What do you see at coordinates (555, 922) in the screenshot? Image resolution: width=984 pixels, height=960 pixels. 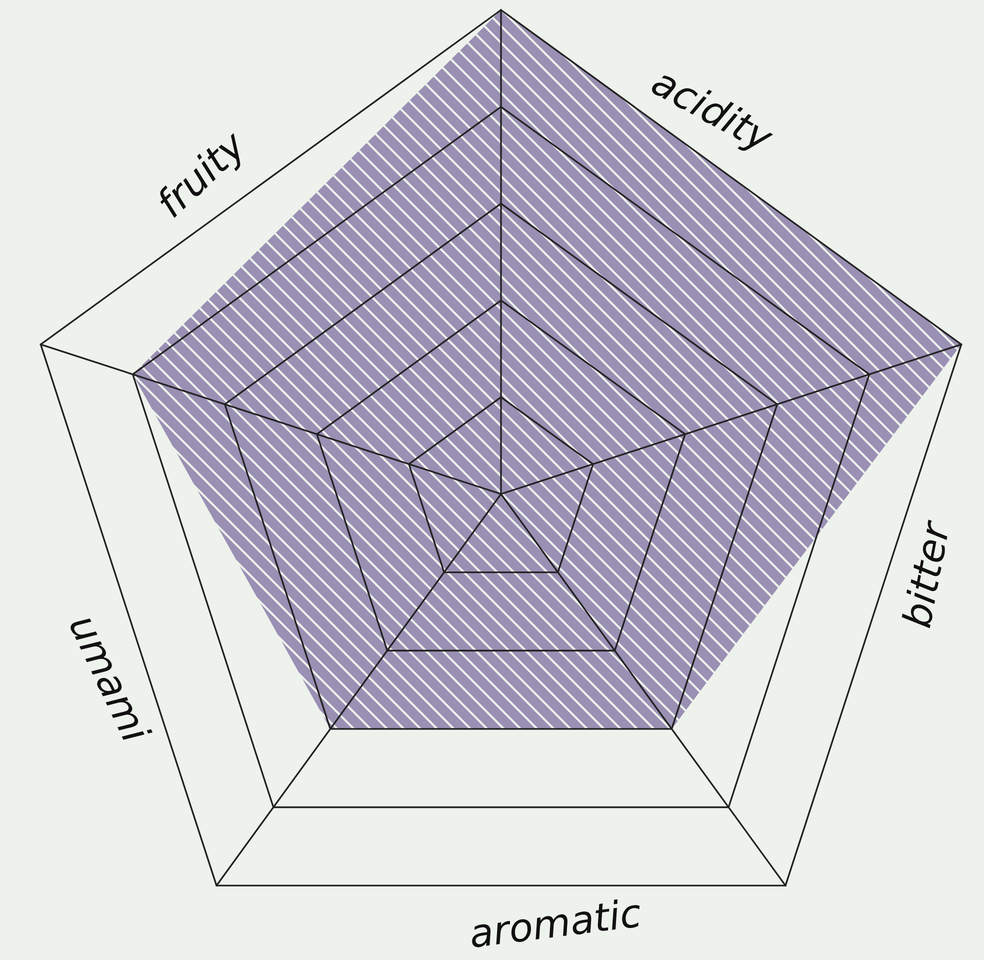 I see `spoke-label: aromatic` at bounding box center [555, 922].